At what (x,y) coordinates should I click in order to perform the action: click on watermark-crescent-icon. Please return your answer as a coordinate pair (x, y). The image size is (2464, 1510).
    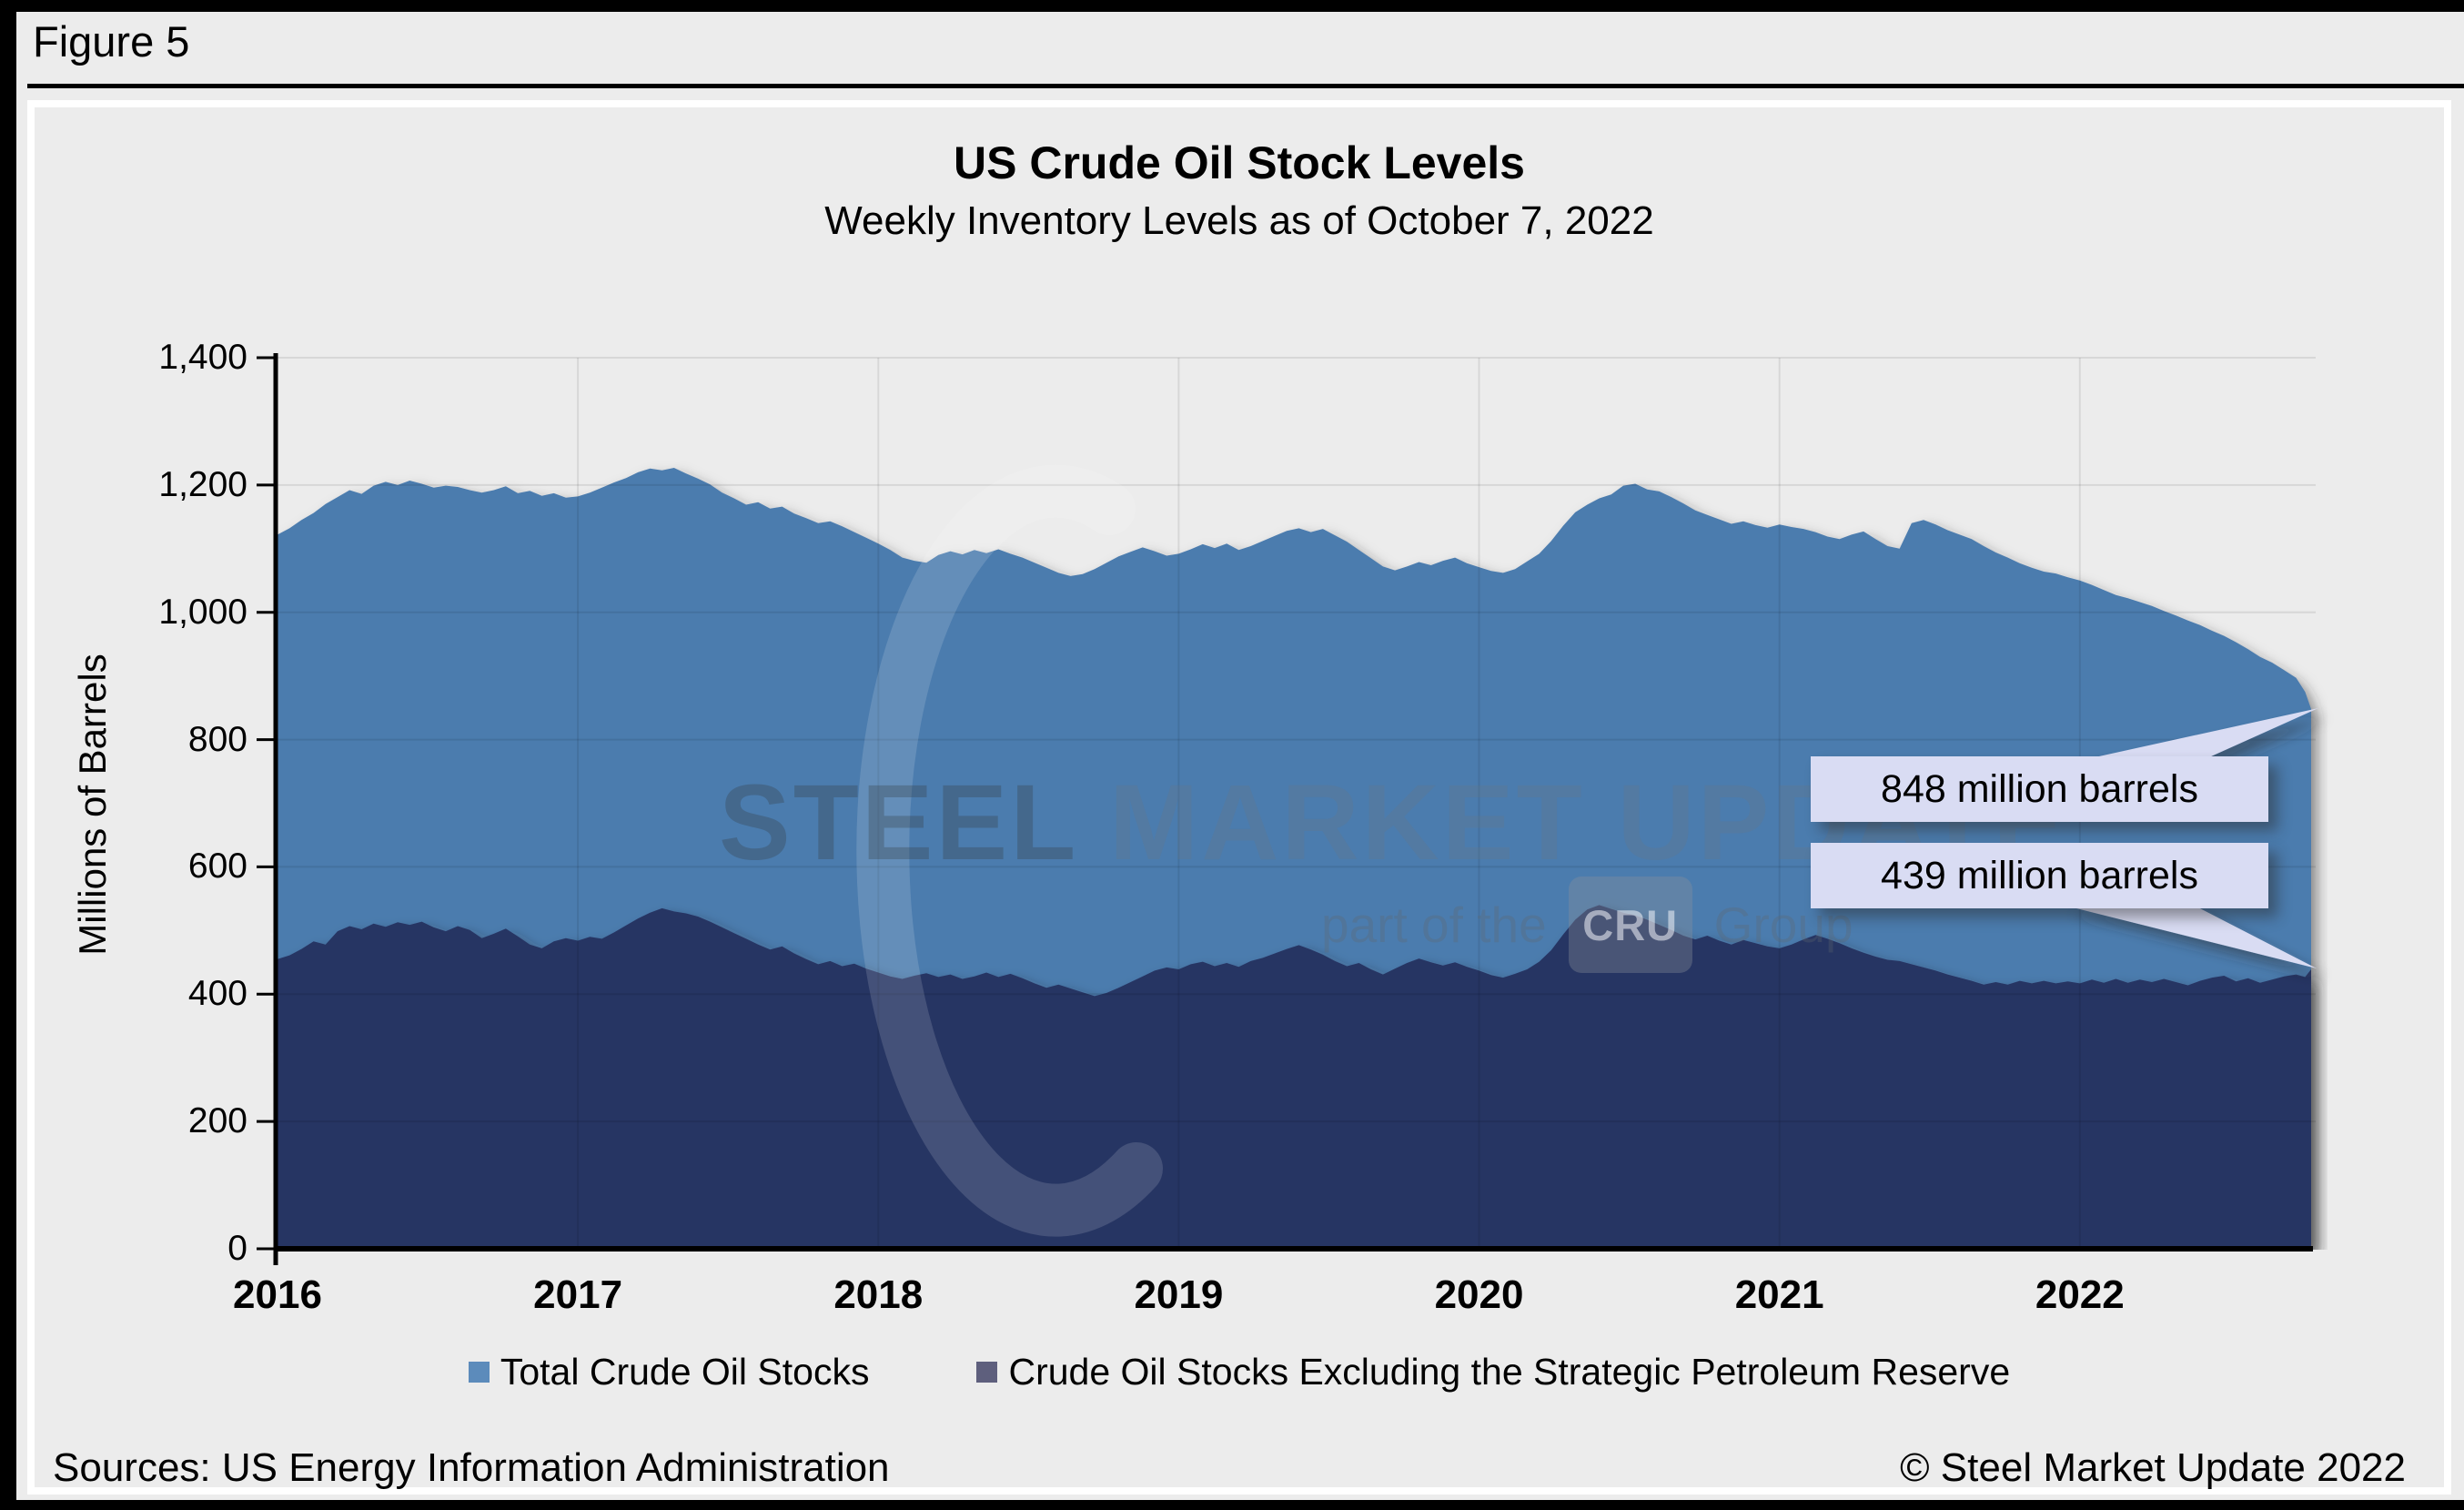
    Looking at the image, I should click on (1010, 851).